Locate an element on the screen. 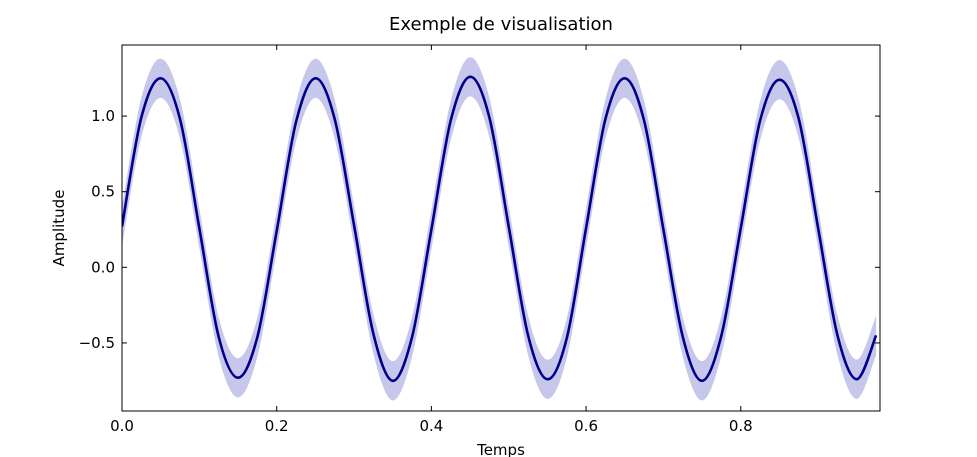 Image resolution: width=977 pixels, height=457 pixels. x-tick-label: 0.4 is located at coordinates (431, 426).